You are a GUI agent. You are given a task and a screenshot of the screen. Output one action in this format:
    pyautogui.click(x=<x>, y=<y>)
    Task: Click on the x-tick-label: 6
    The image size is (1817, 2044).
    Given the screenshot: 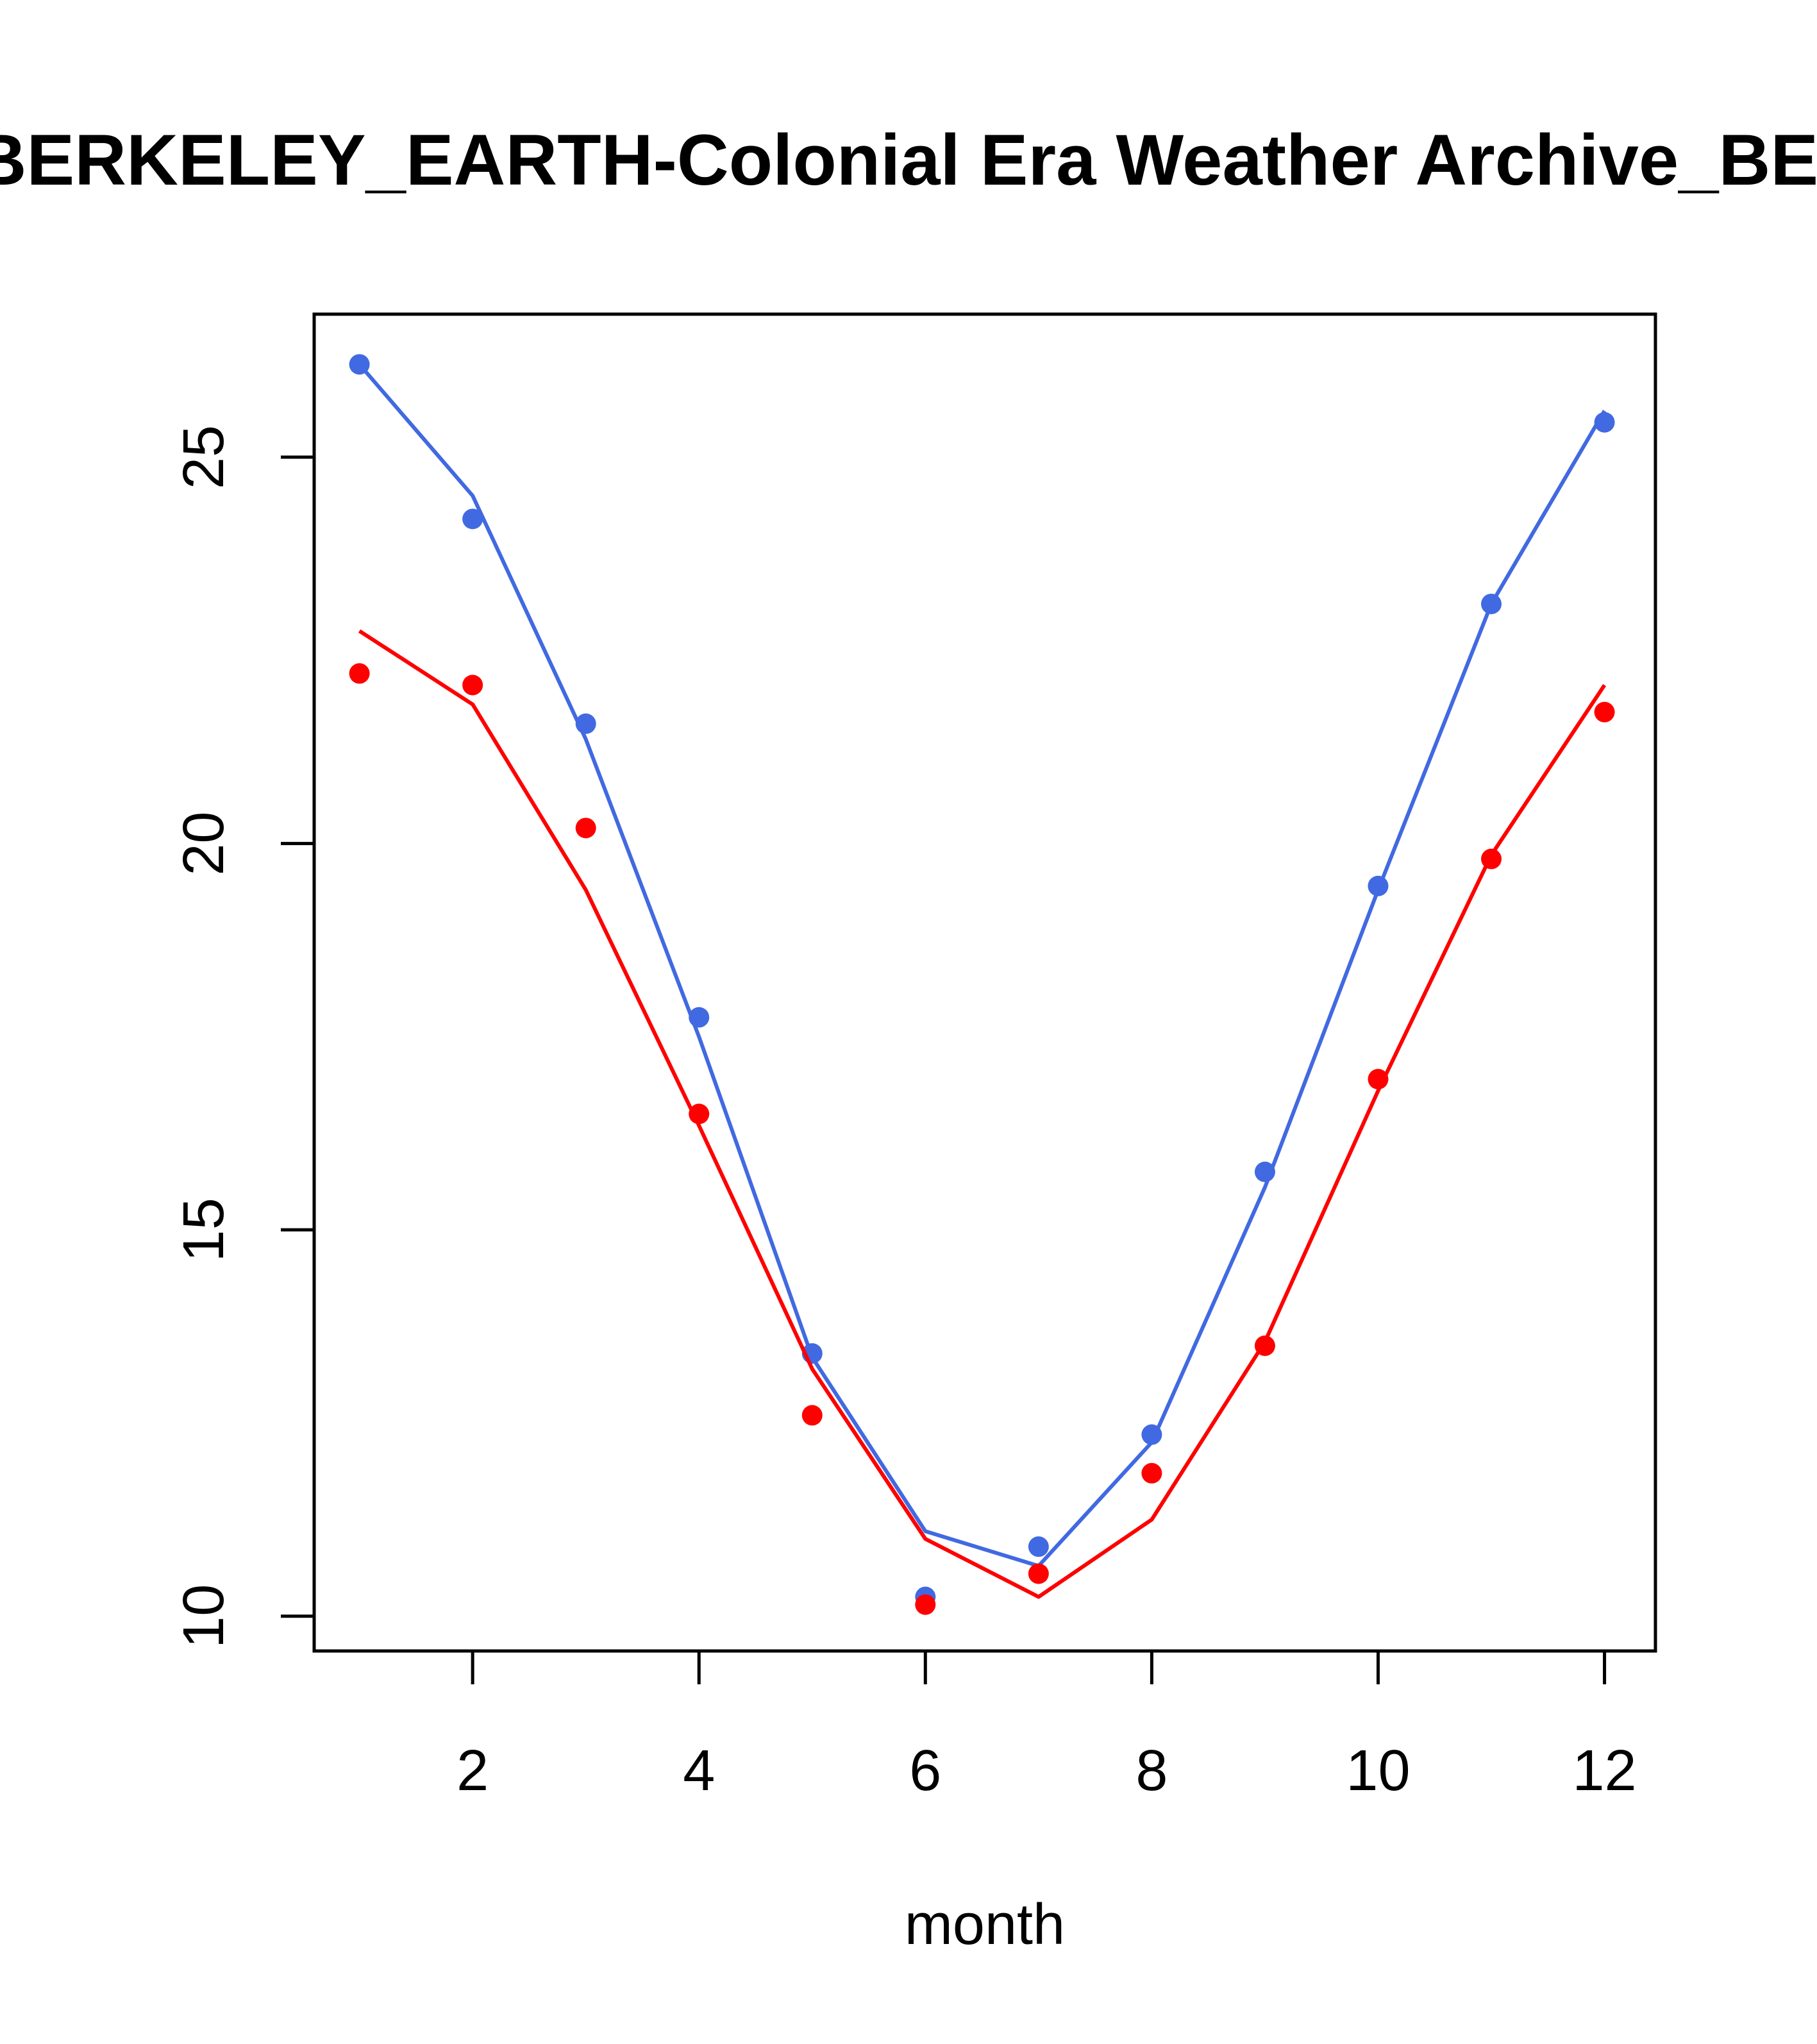 What is the action you would take?
    pyautogui.click(x=925, y=1771)
    